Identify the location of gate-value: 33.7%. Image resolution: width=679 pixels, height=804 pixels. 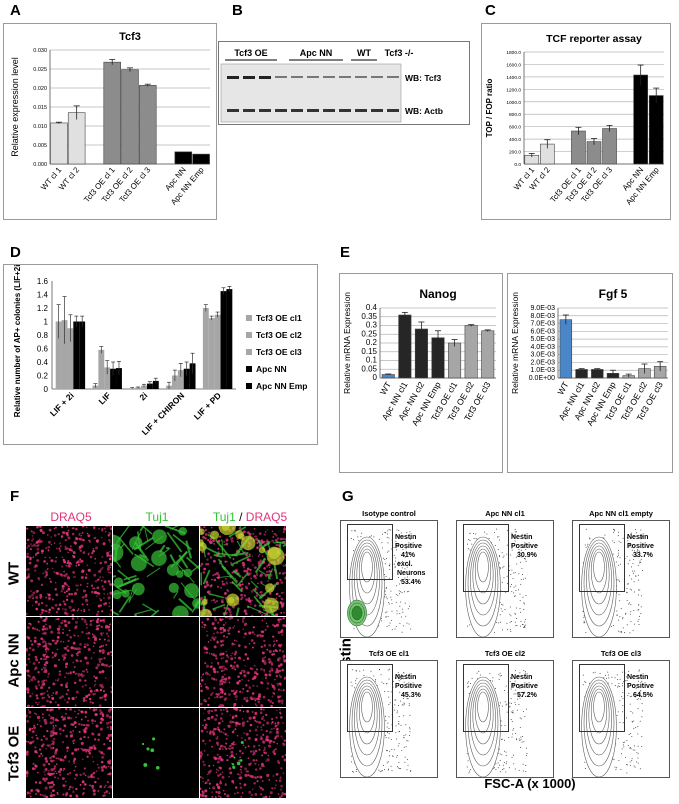
(649, 555).